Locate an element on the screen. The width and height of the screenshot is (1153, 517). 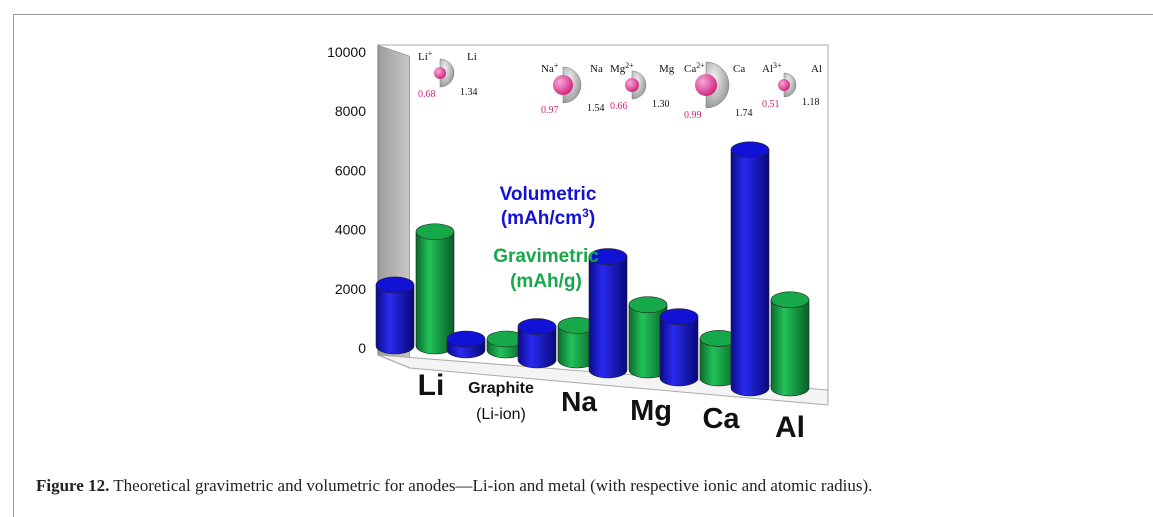
atomic-radius-value: 1.54 is located at coordinates (596, 108).